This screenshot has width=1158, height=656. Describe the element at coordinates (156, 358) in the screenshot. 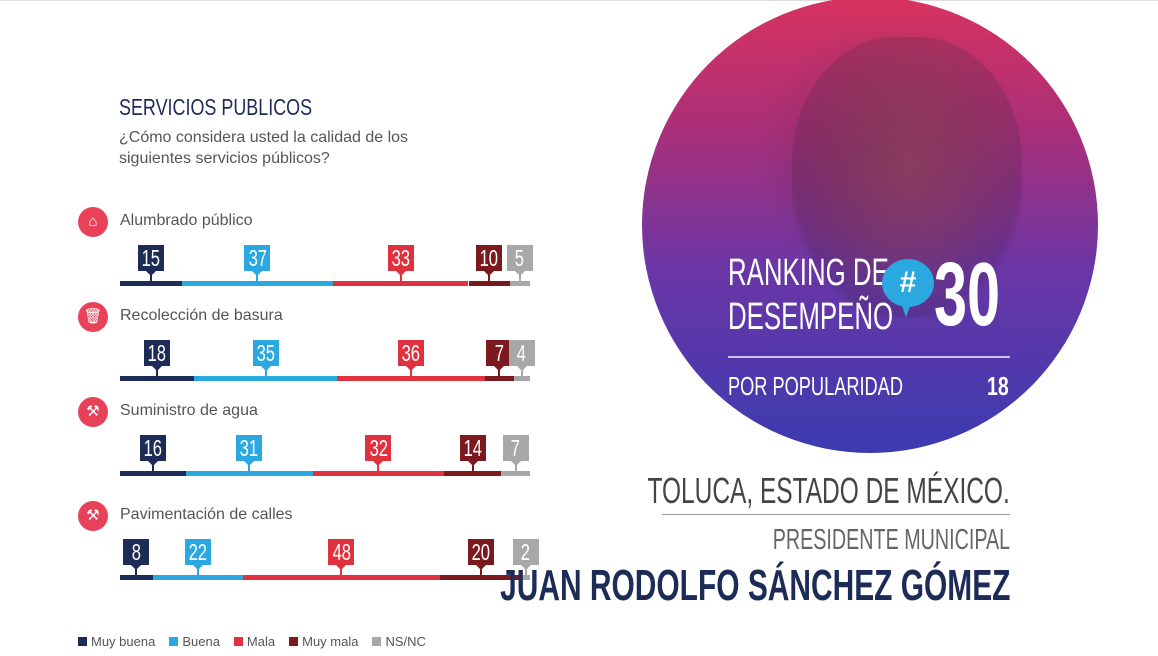

I see `data-label: 18` at that location.